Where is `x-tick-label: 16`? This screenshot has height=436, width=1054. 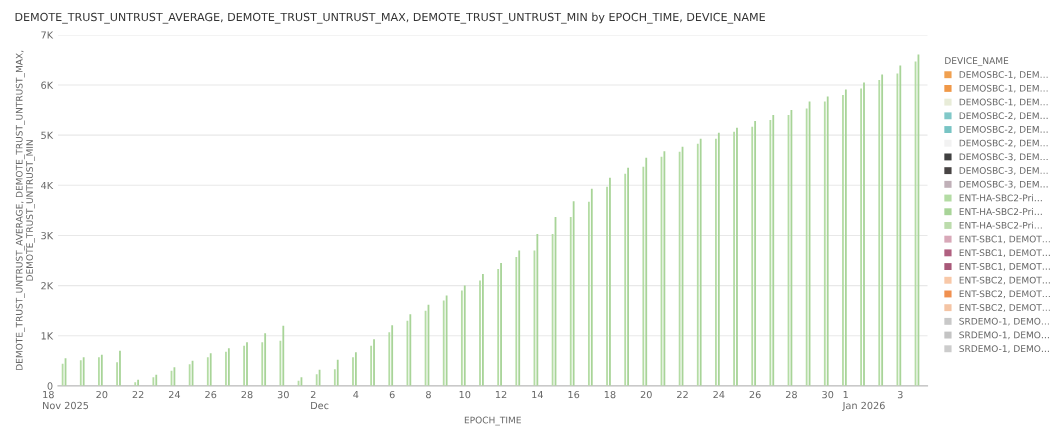 x-tick-label: 16 is located at coordinates (574, 394).